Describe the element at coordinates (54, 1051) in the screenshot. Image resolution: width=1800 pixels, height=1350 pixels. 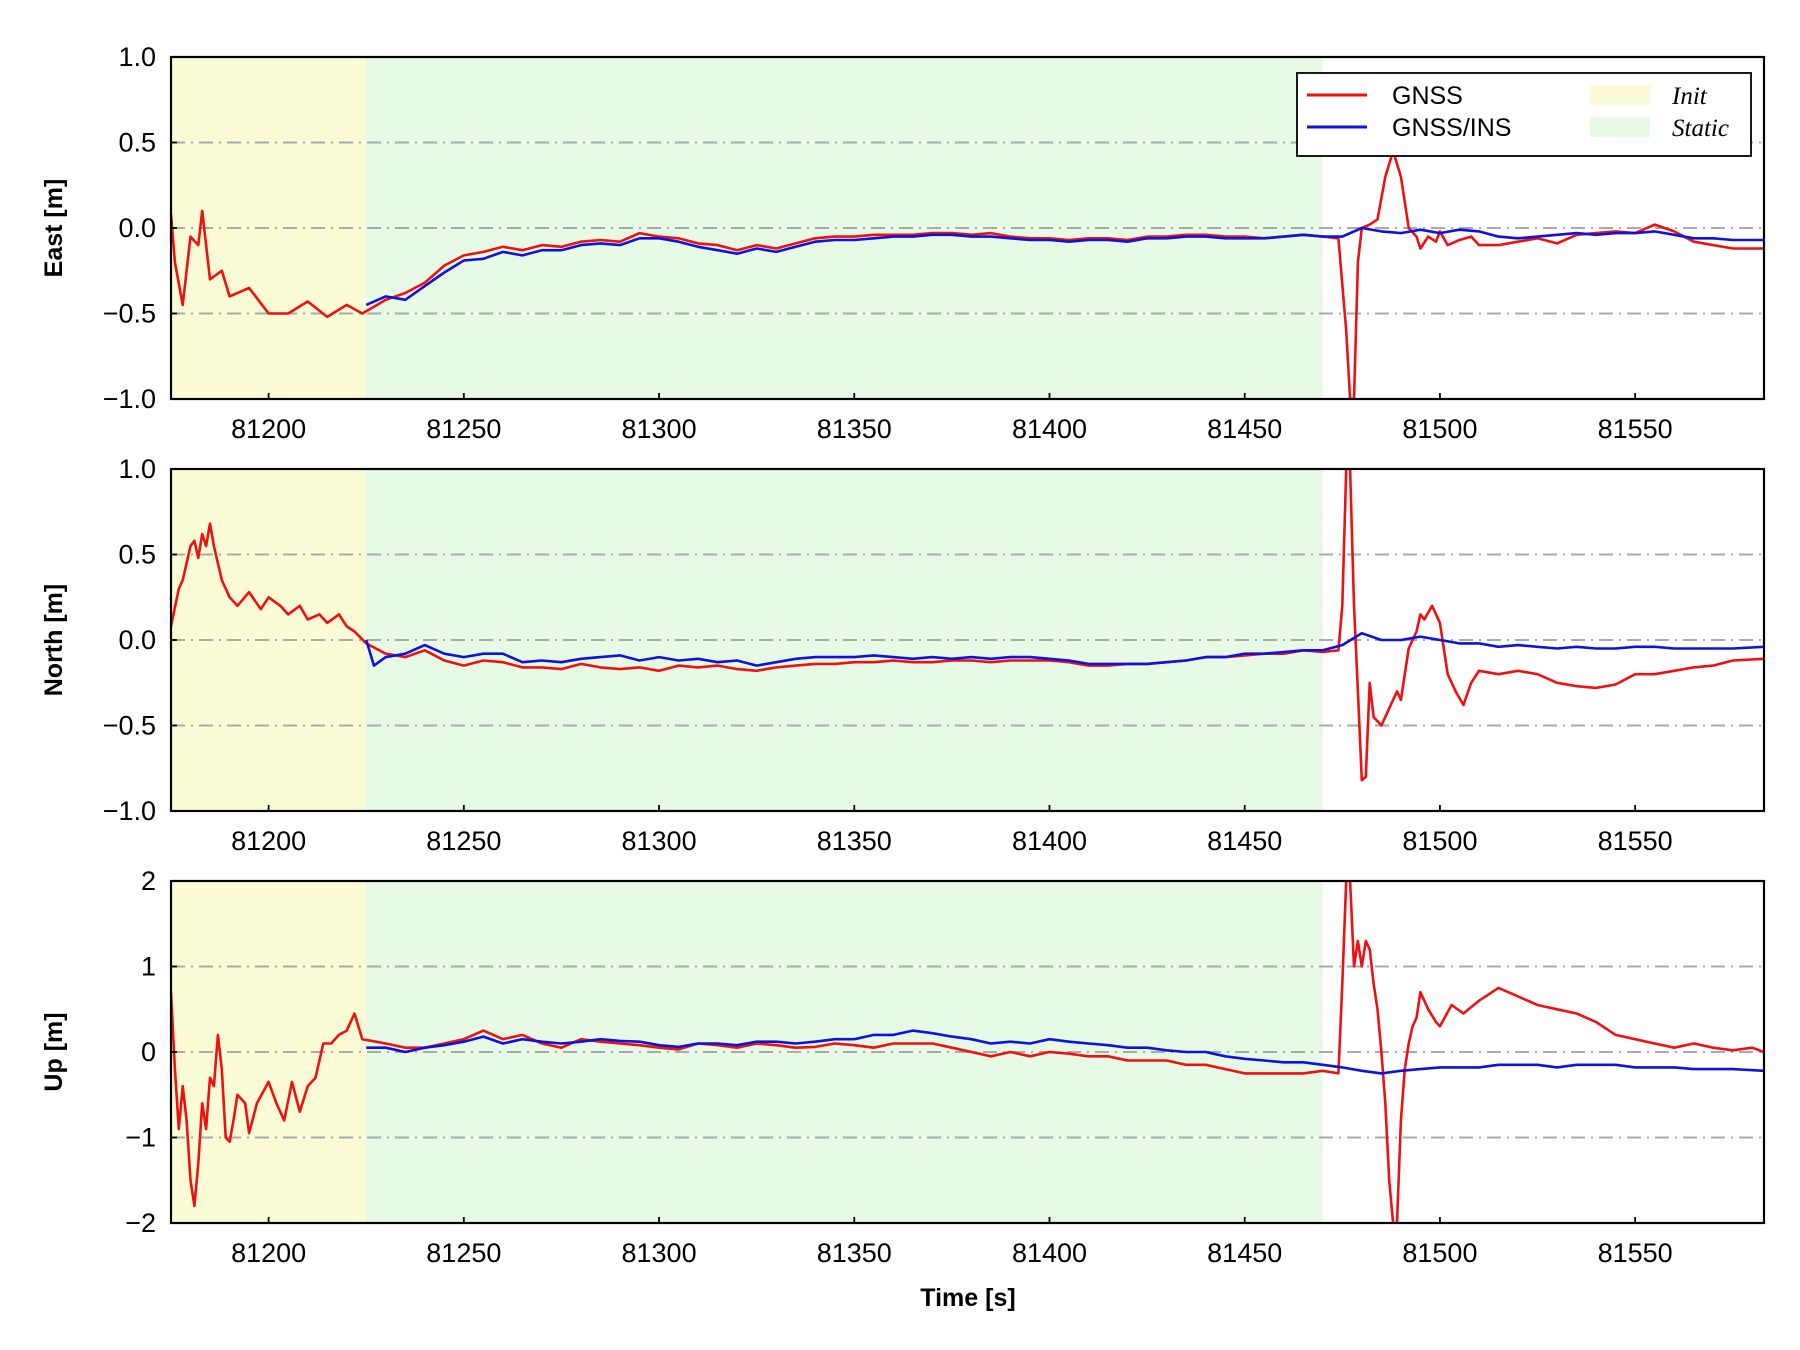
I see `y-axis-label: Up [m]` at that location.